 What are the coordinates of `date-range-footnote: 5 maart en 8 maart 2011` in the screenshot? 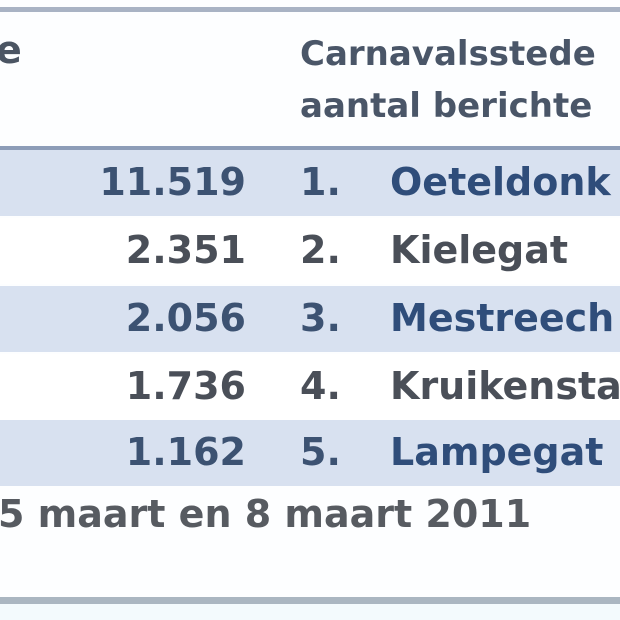 It's located at (266, 514).